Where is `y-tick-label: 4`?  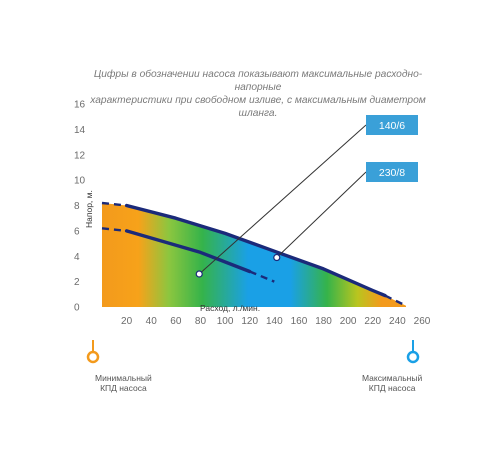 y-tick-label: 4 is located at coordinates (77, 257).